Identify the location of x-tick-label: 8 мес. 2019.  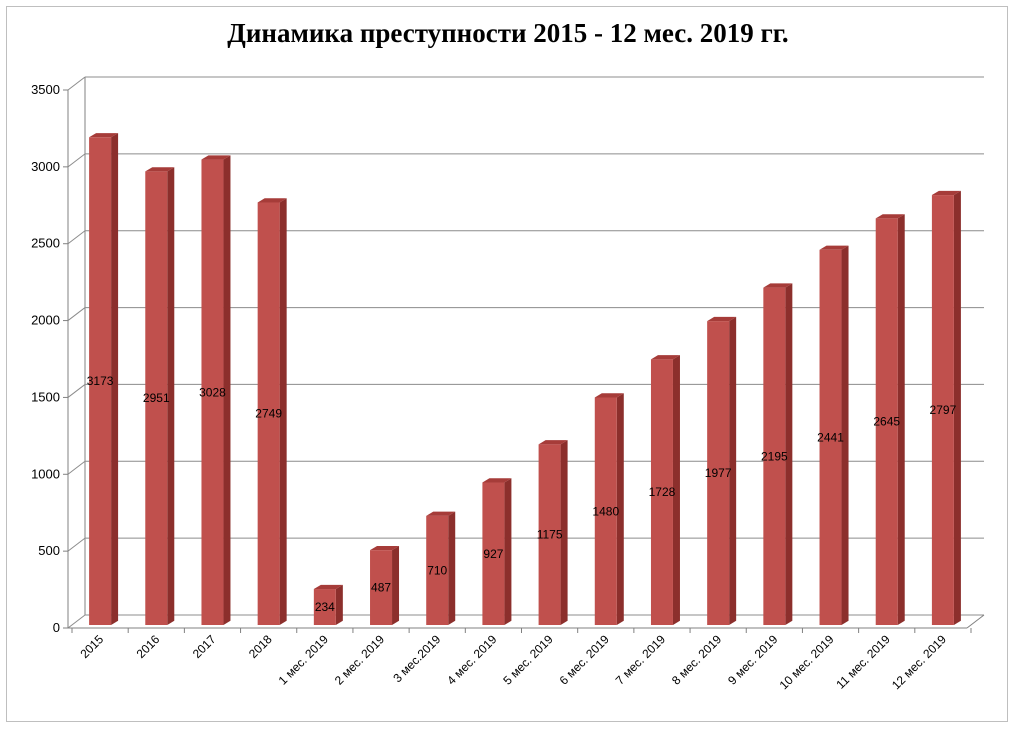
(697, 660).